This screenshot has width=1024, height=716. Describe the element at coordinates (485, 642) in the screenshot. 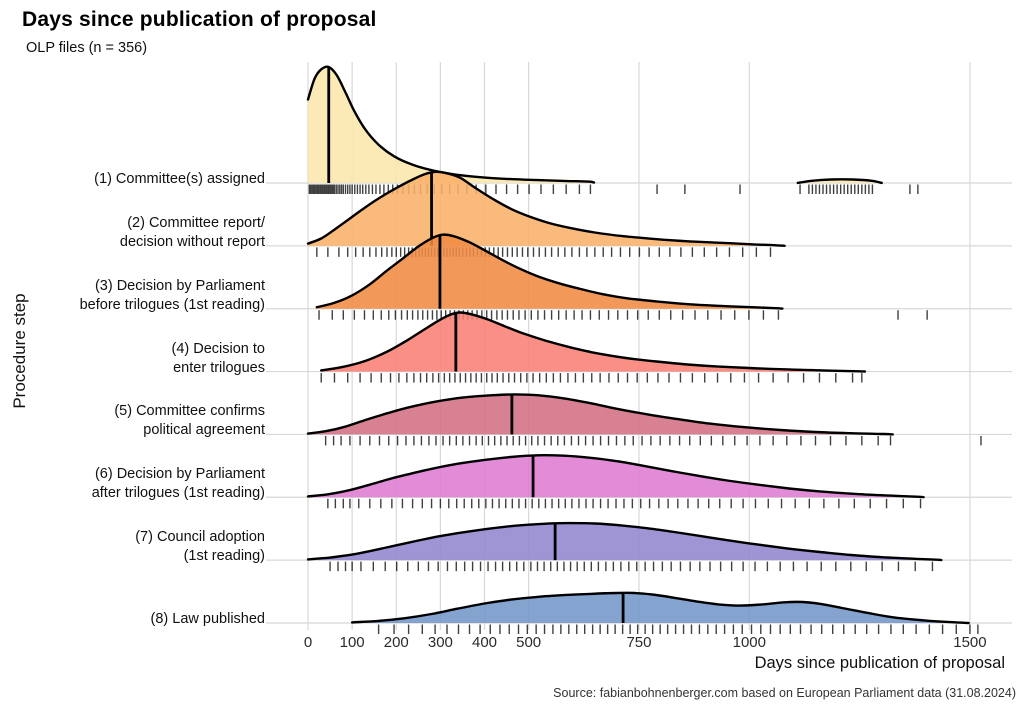

I see `x-tick-400: 400` at that location.